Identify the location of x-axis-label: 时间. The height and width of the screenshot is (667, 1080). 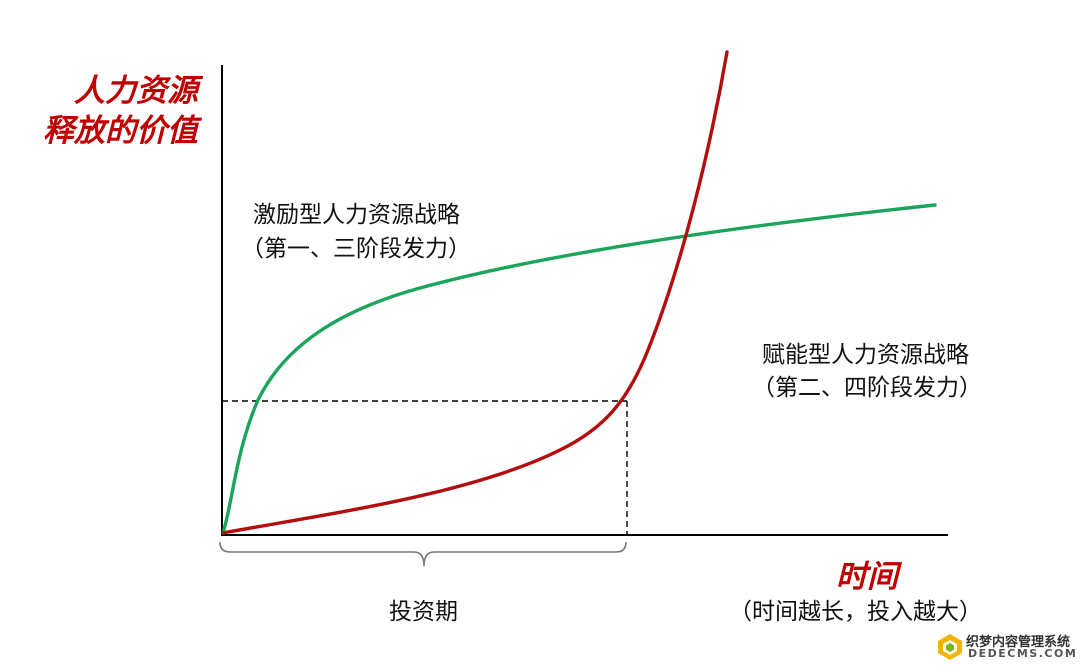
(867, 577).